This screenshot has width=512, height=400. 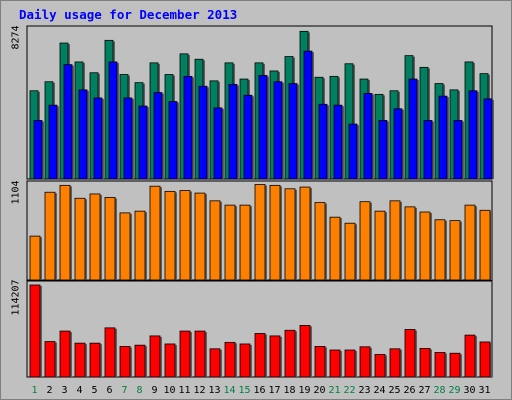 I want to click on x-tick-label: 13, so click(x=214, y=390).